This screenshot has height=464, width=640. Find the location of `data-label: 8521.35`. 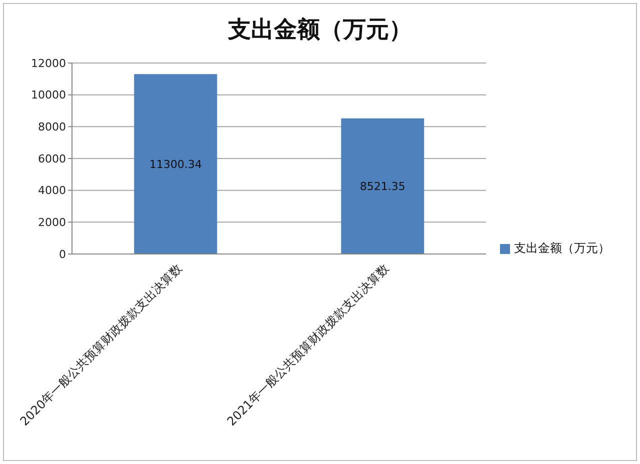

data-label: 8521.35 is located at coordinates (383, 187).